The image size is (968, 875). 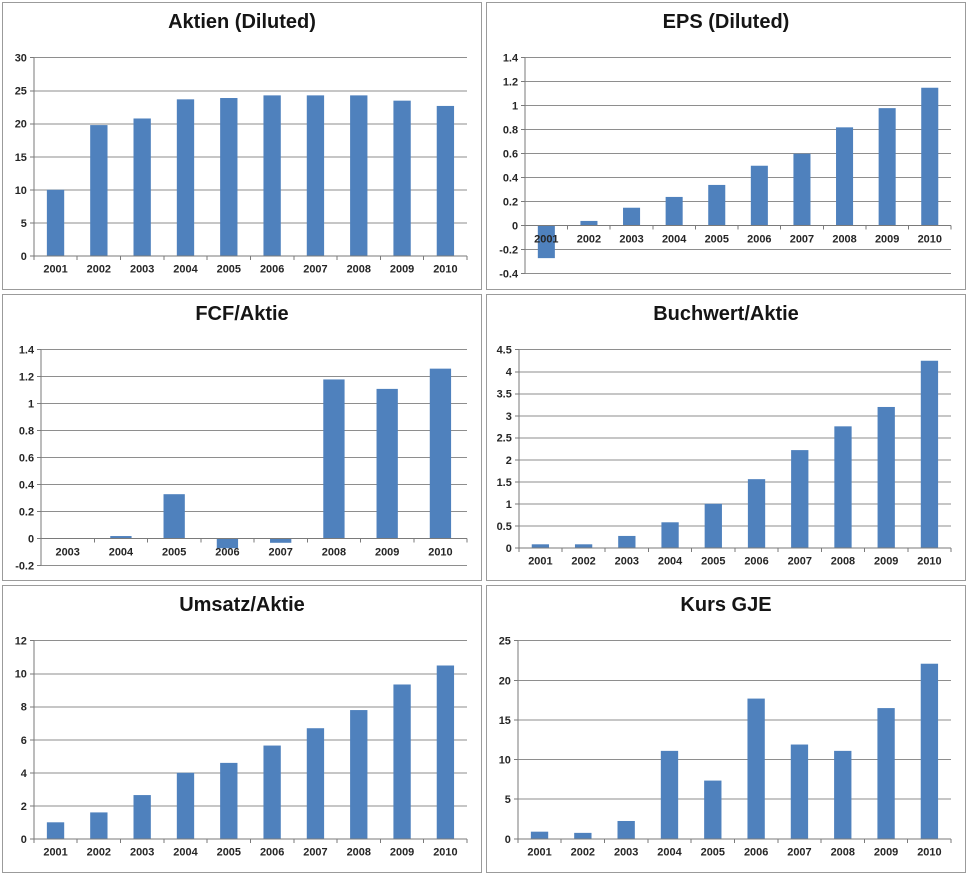 What do you see at coordinates (24, 741) in the screenshot?
I see `y-tick-label: 6` at bounding box center [24, 741].